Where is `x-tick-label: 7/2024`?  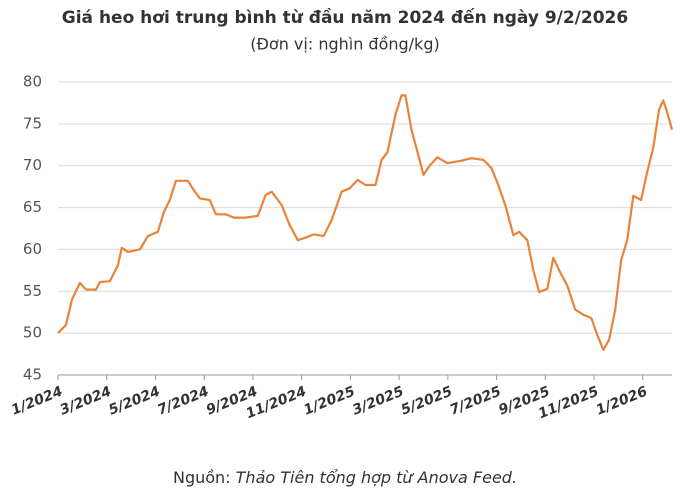
x-tick-label: 7/2024 is located at coordinates (183, 401).